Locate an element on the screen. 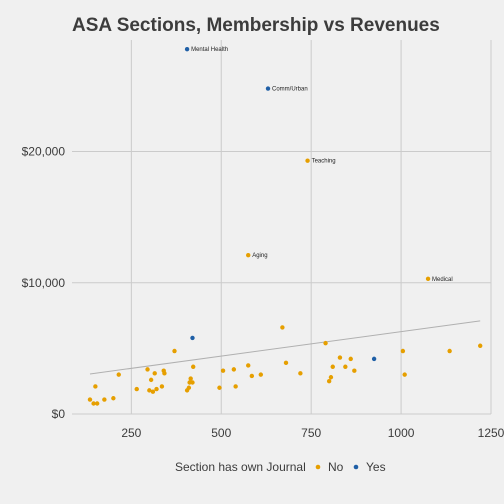 The height and width of the screenshot is (504, 504). legend-entry-label: Yes is located at coordinates (376, 467).